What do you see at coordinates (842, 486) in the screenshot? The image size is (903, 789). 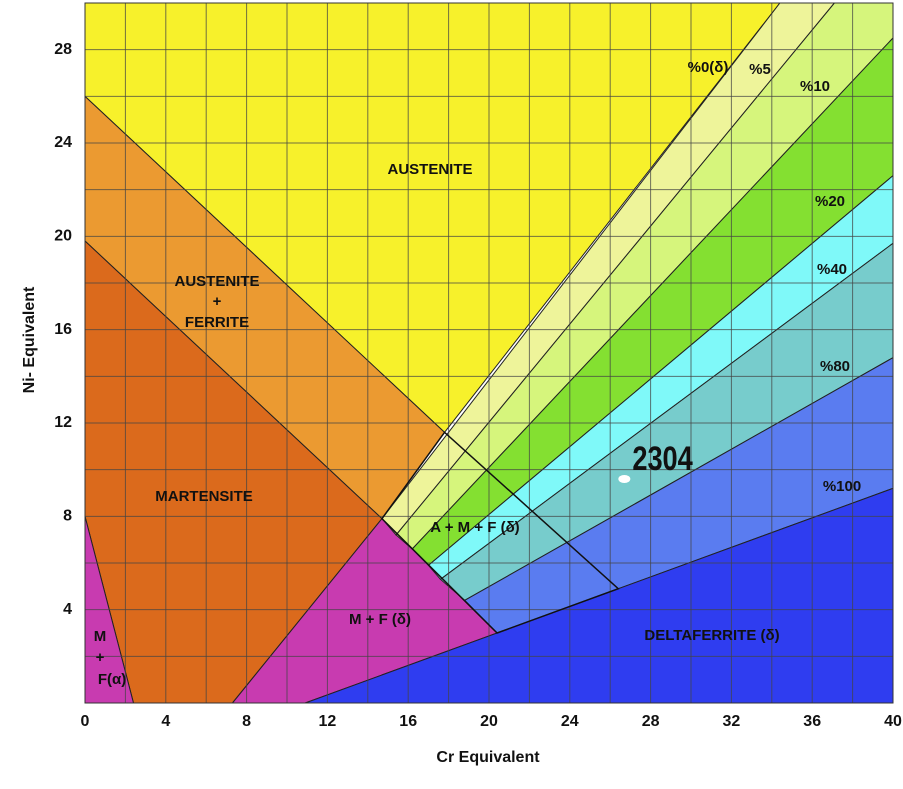 I see `region-label: %100` at bounding box center [842, 486].